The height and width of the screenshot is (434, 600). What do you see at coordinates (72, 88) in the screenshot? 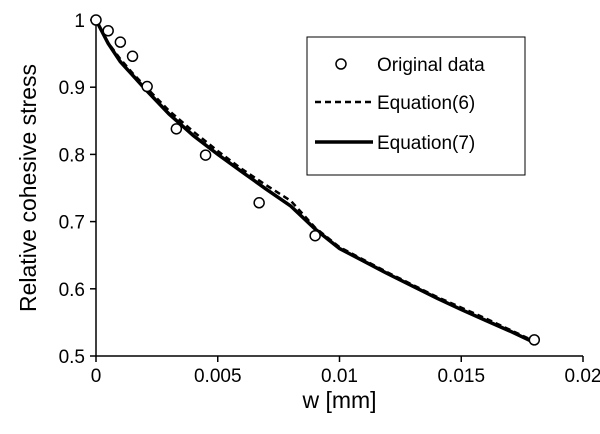
I see `y-tick-label: 0.9` at bounding box center [72, 88].